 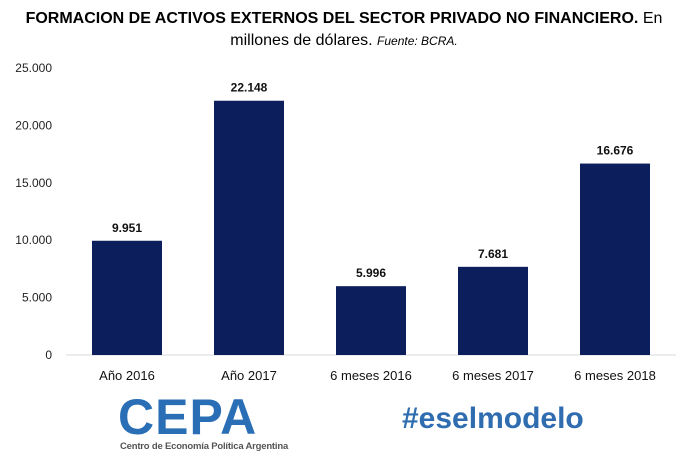 What do you see at coordinates (33, 68) in the screenshot?
I see `y-tick-label: 25.000` at bounding box center [33, 68].